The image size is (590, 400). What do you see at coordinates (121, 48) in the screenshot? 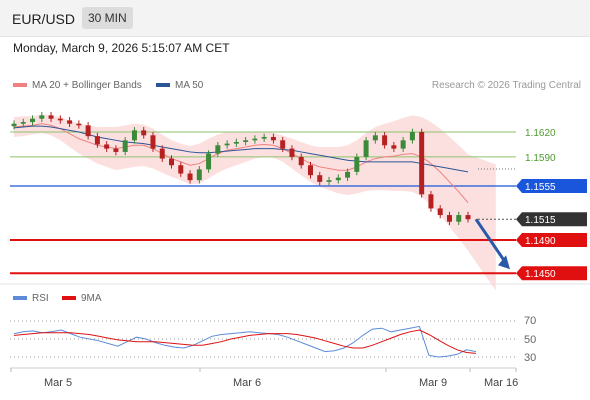
I see `datetime-text: Monday, March 9, 2026 5:15:07 AM CET` at bounding box center [121, 48].